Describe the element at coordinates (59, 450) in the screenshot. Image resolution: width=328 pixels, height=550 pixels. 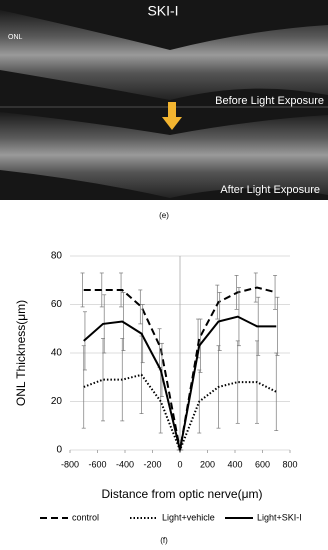
I see `y-tick-label: 0` at that location.